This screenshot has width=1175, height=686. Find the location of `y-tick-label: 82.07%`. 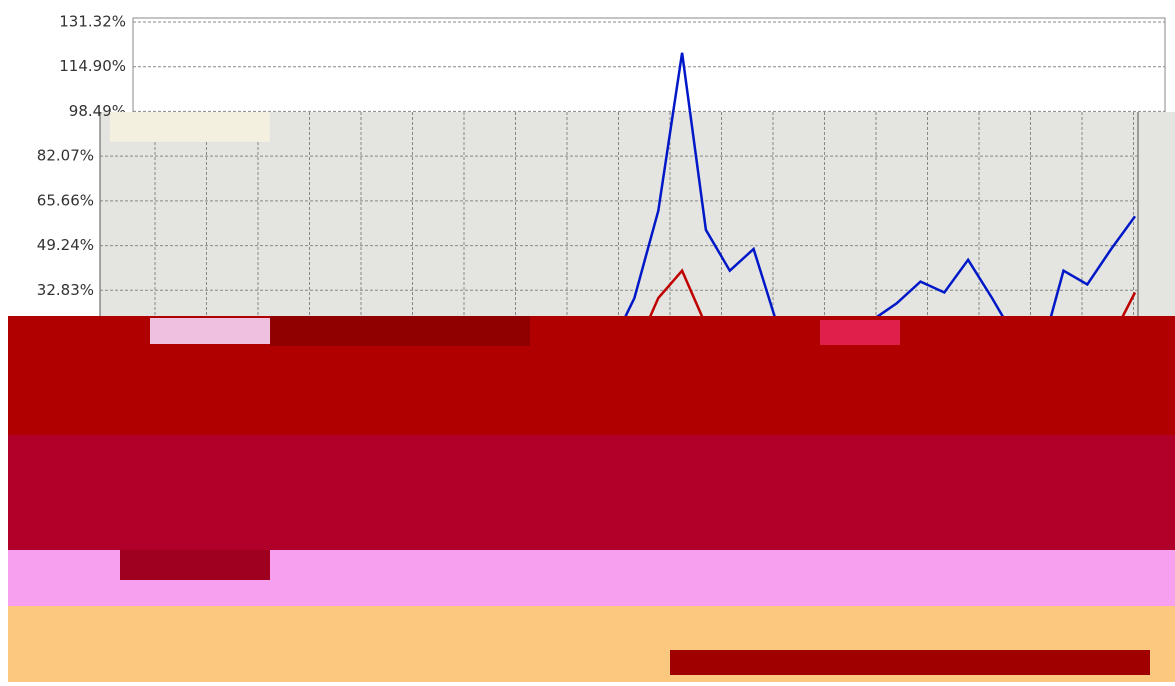

y-tick-label: 82.07% is located at coordinates (65, 156).